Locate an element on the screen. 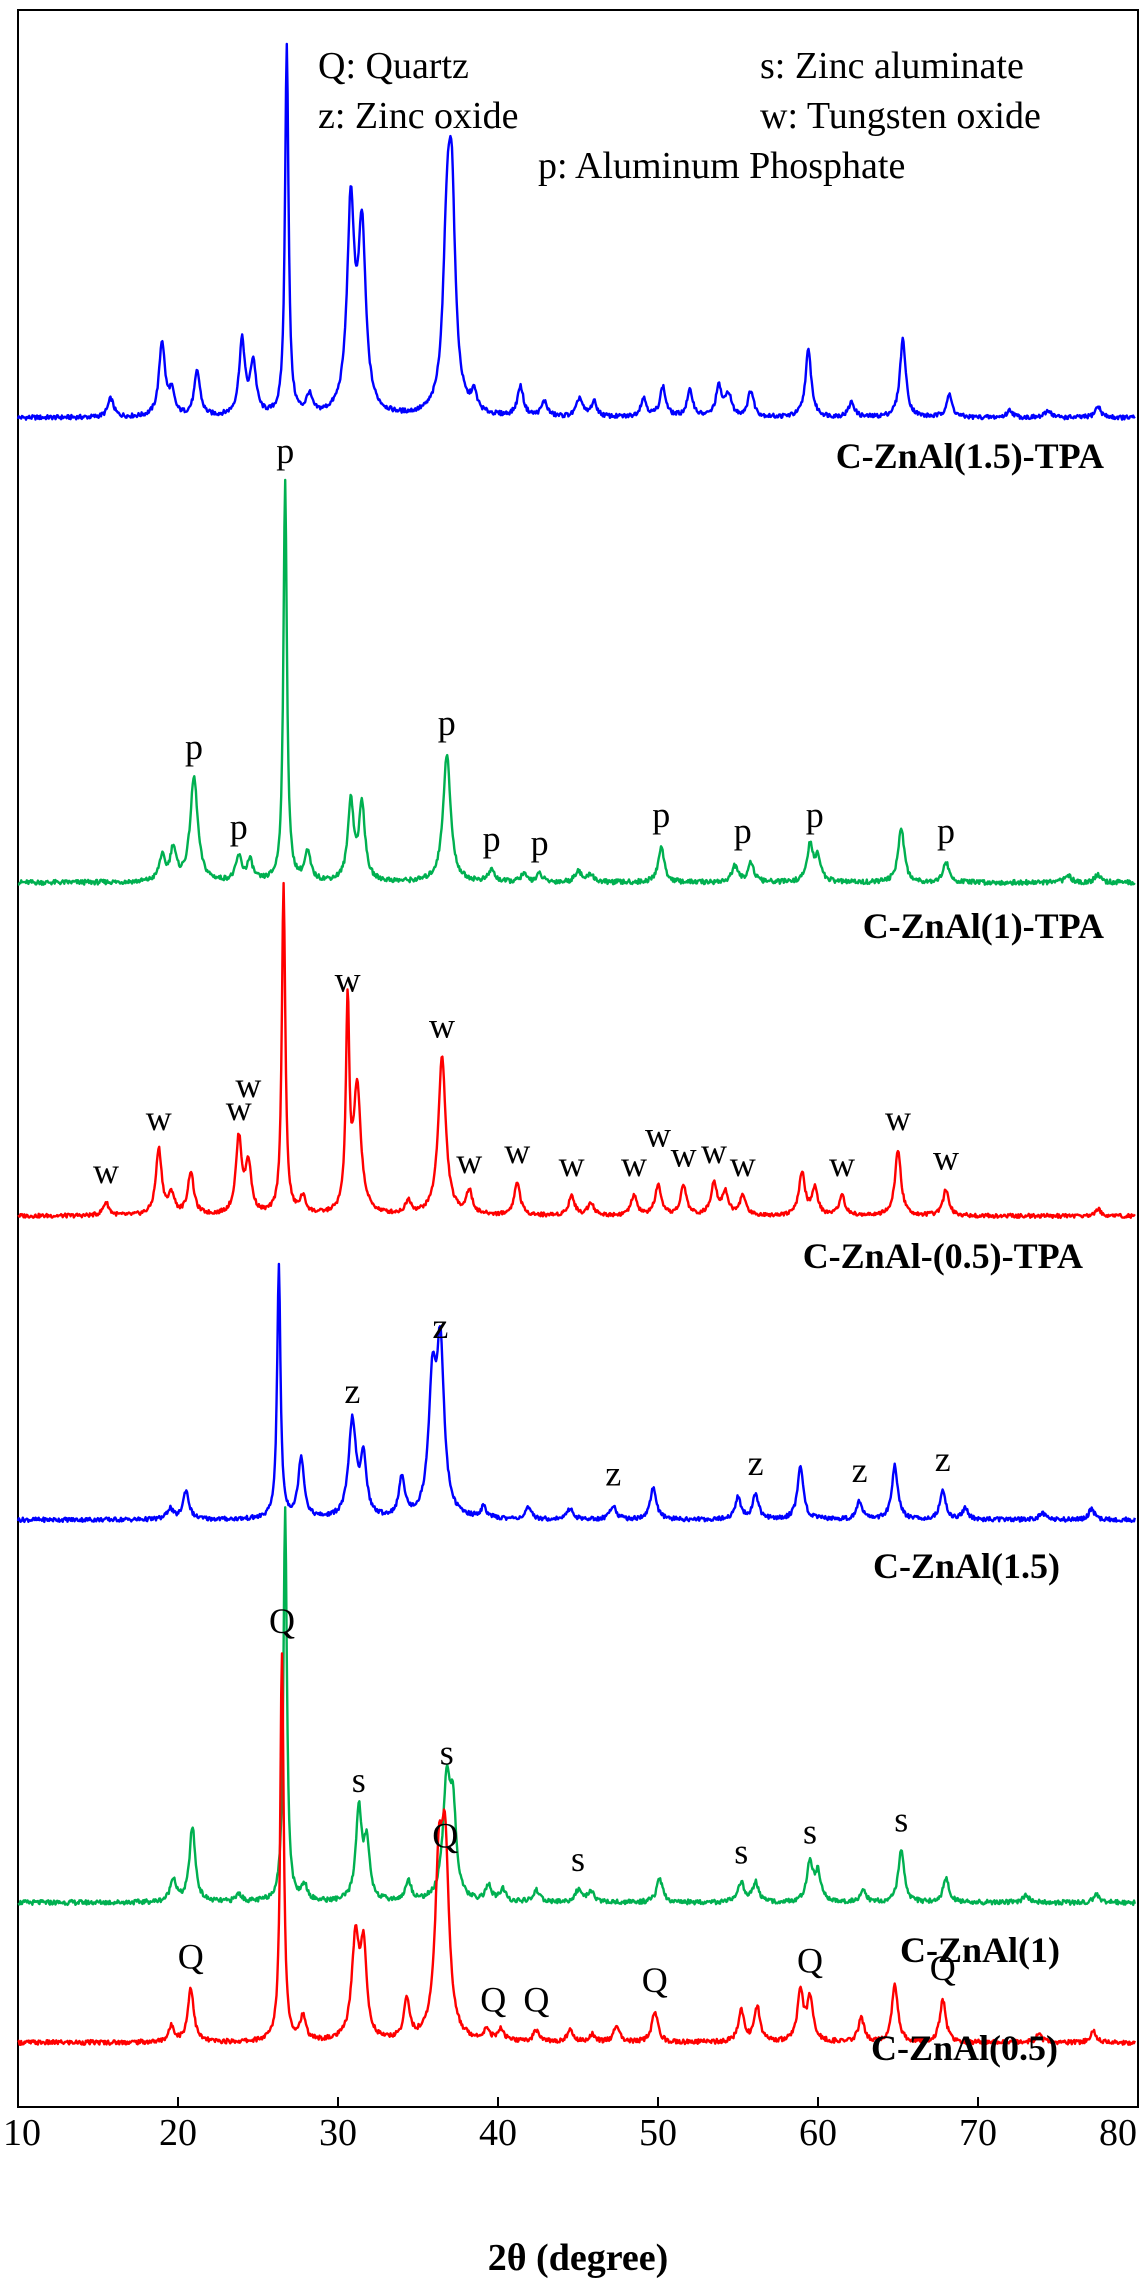  legend-entry-zinc-aluminate: s: Zinc aluminate is located at coordinates (892, 66).